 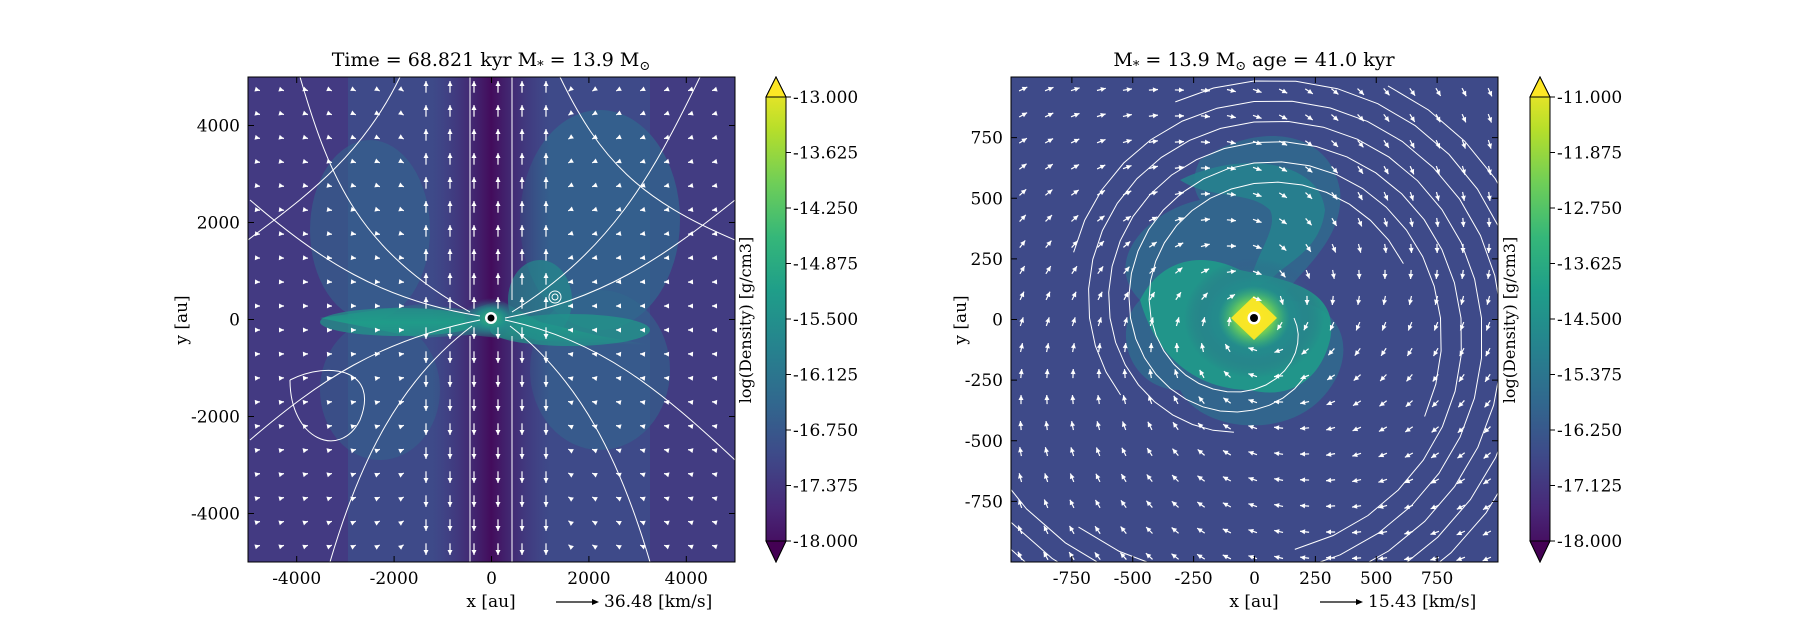 I want to click on colorbar-tick-label: -12.750, so click(x=1589, y=209).